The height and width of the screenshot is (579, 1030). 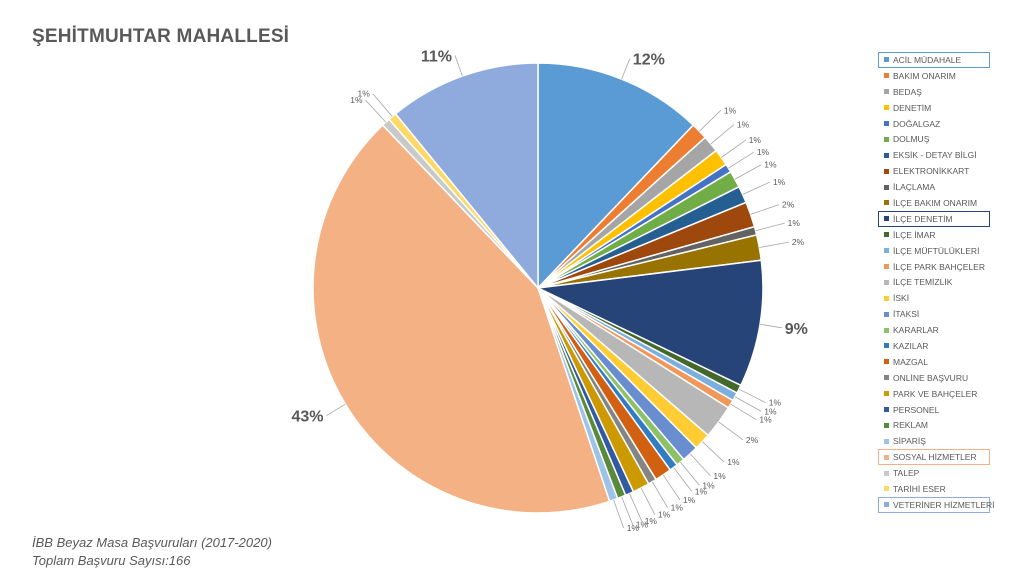 What do you see at coordinates (912, 107) in the screenshot?
I see `legend-label: DENETİM` at bounding box center [912, 107].